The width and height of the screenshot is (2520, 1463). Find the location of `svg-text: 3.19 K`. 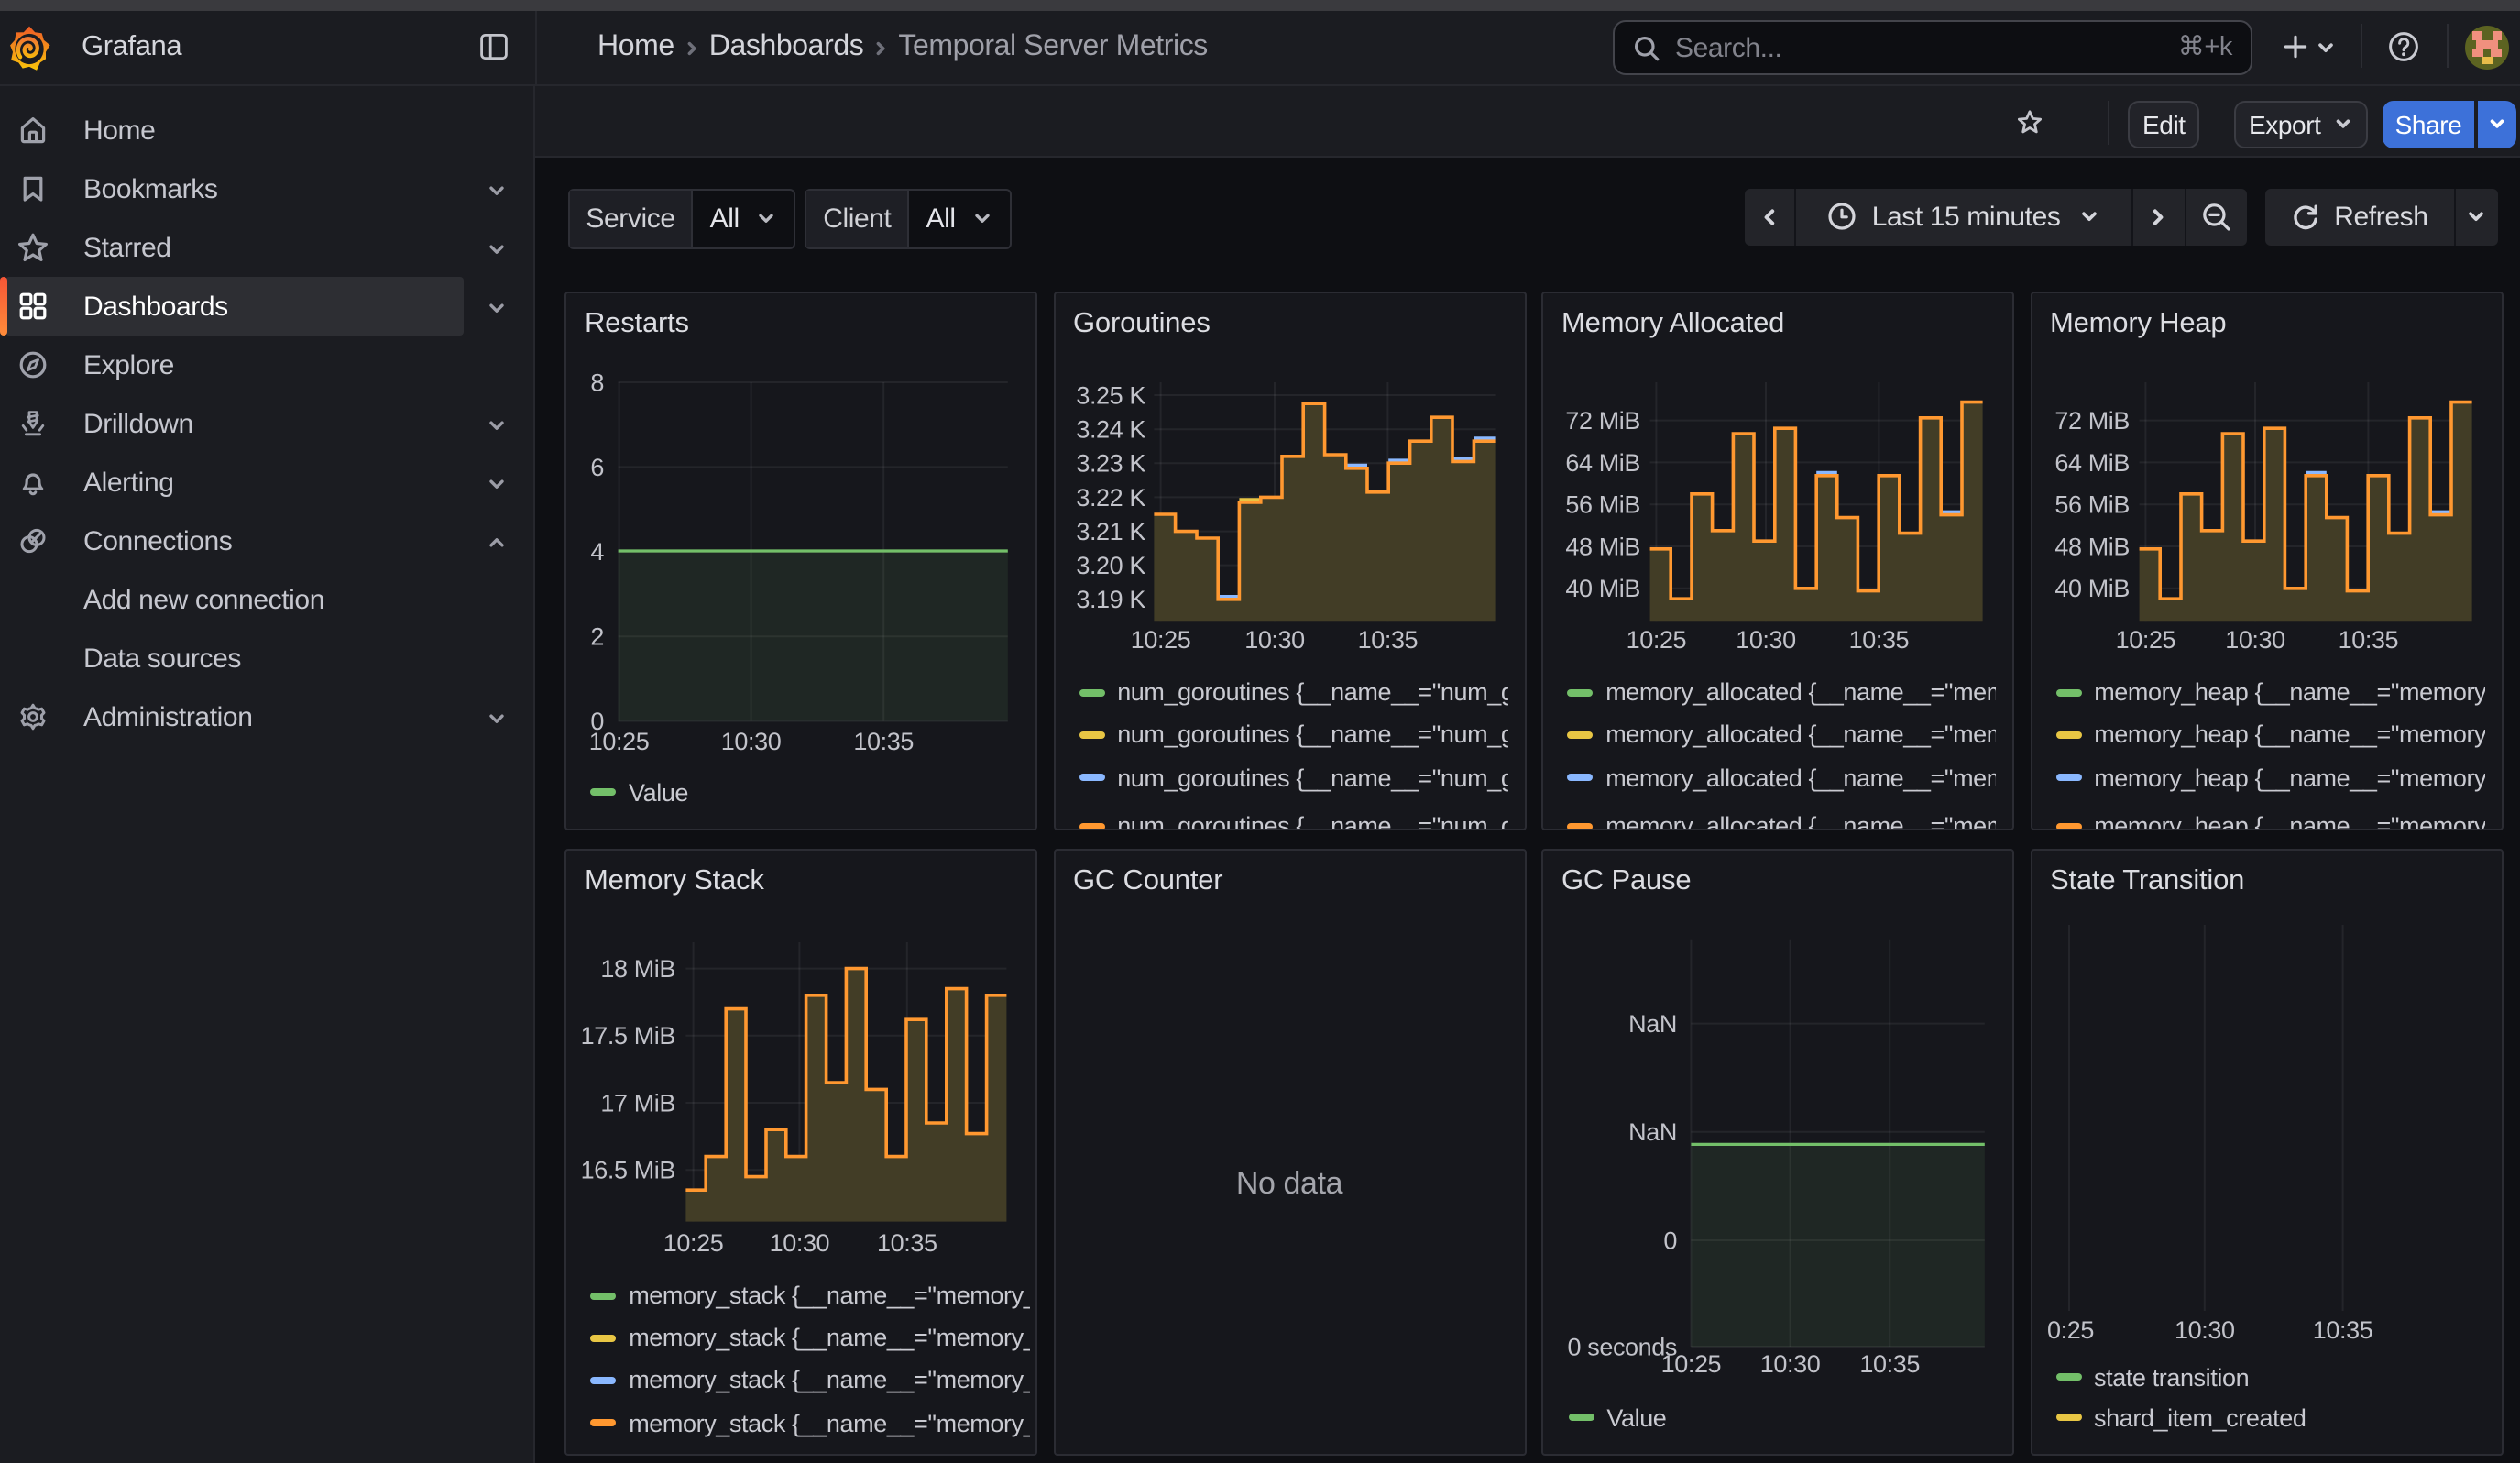

svg-text: 3.19 K is located at coordinates (1110, 598).